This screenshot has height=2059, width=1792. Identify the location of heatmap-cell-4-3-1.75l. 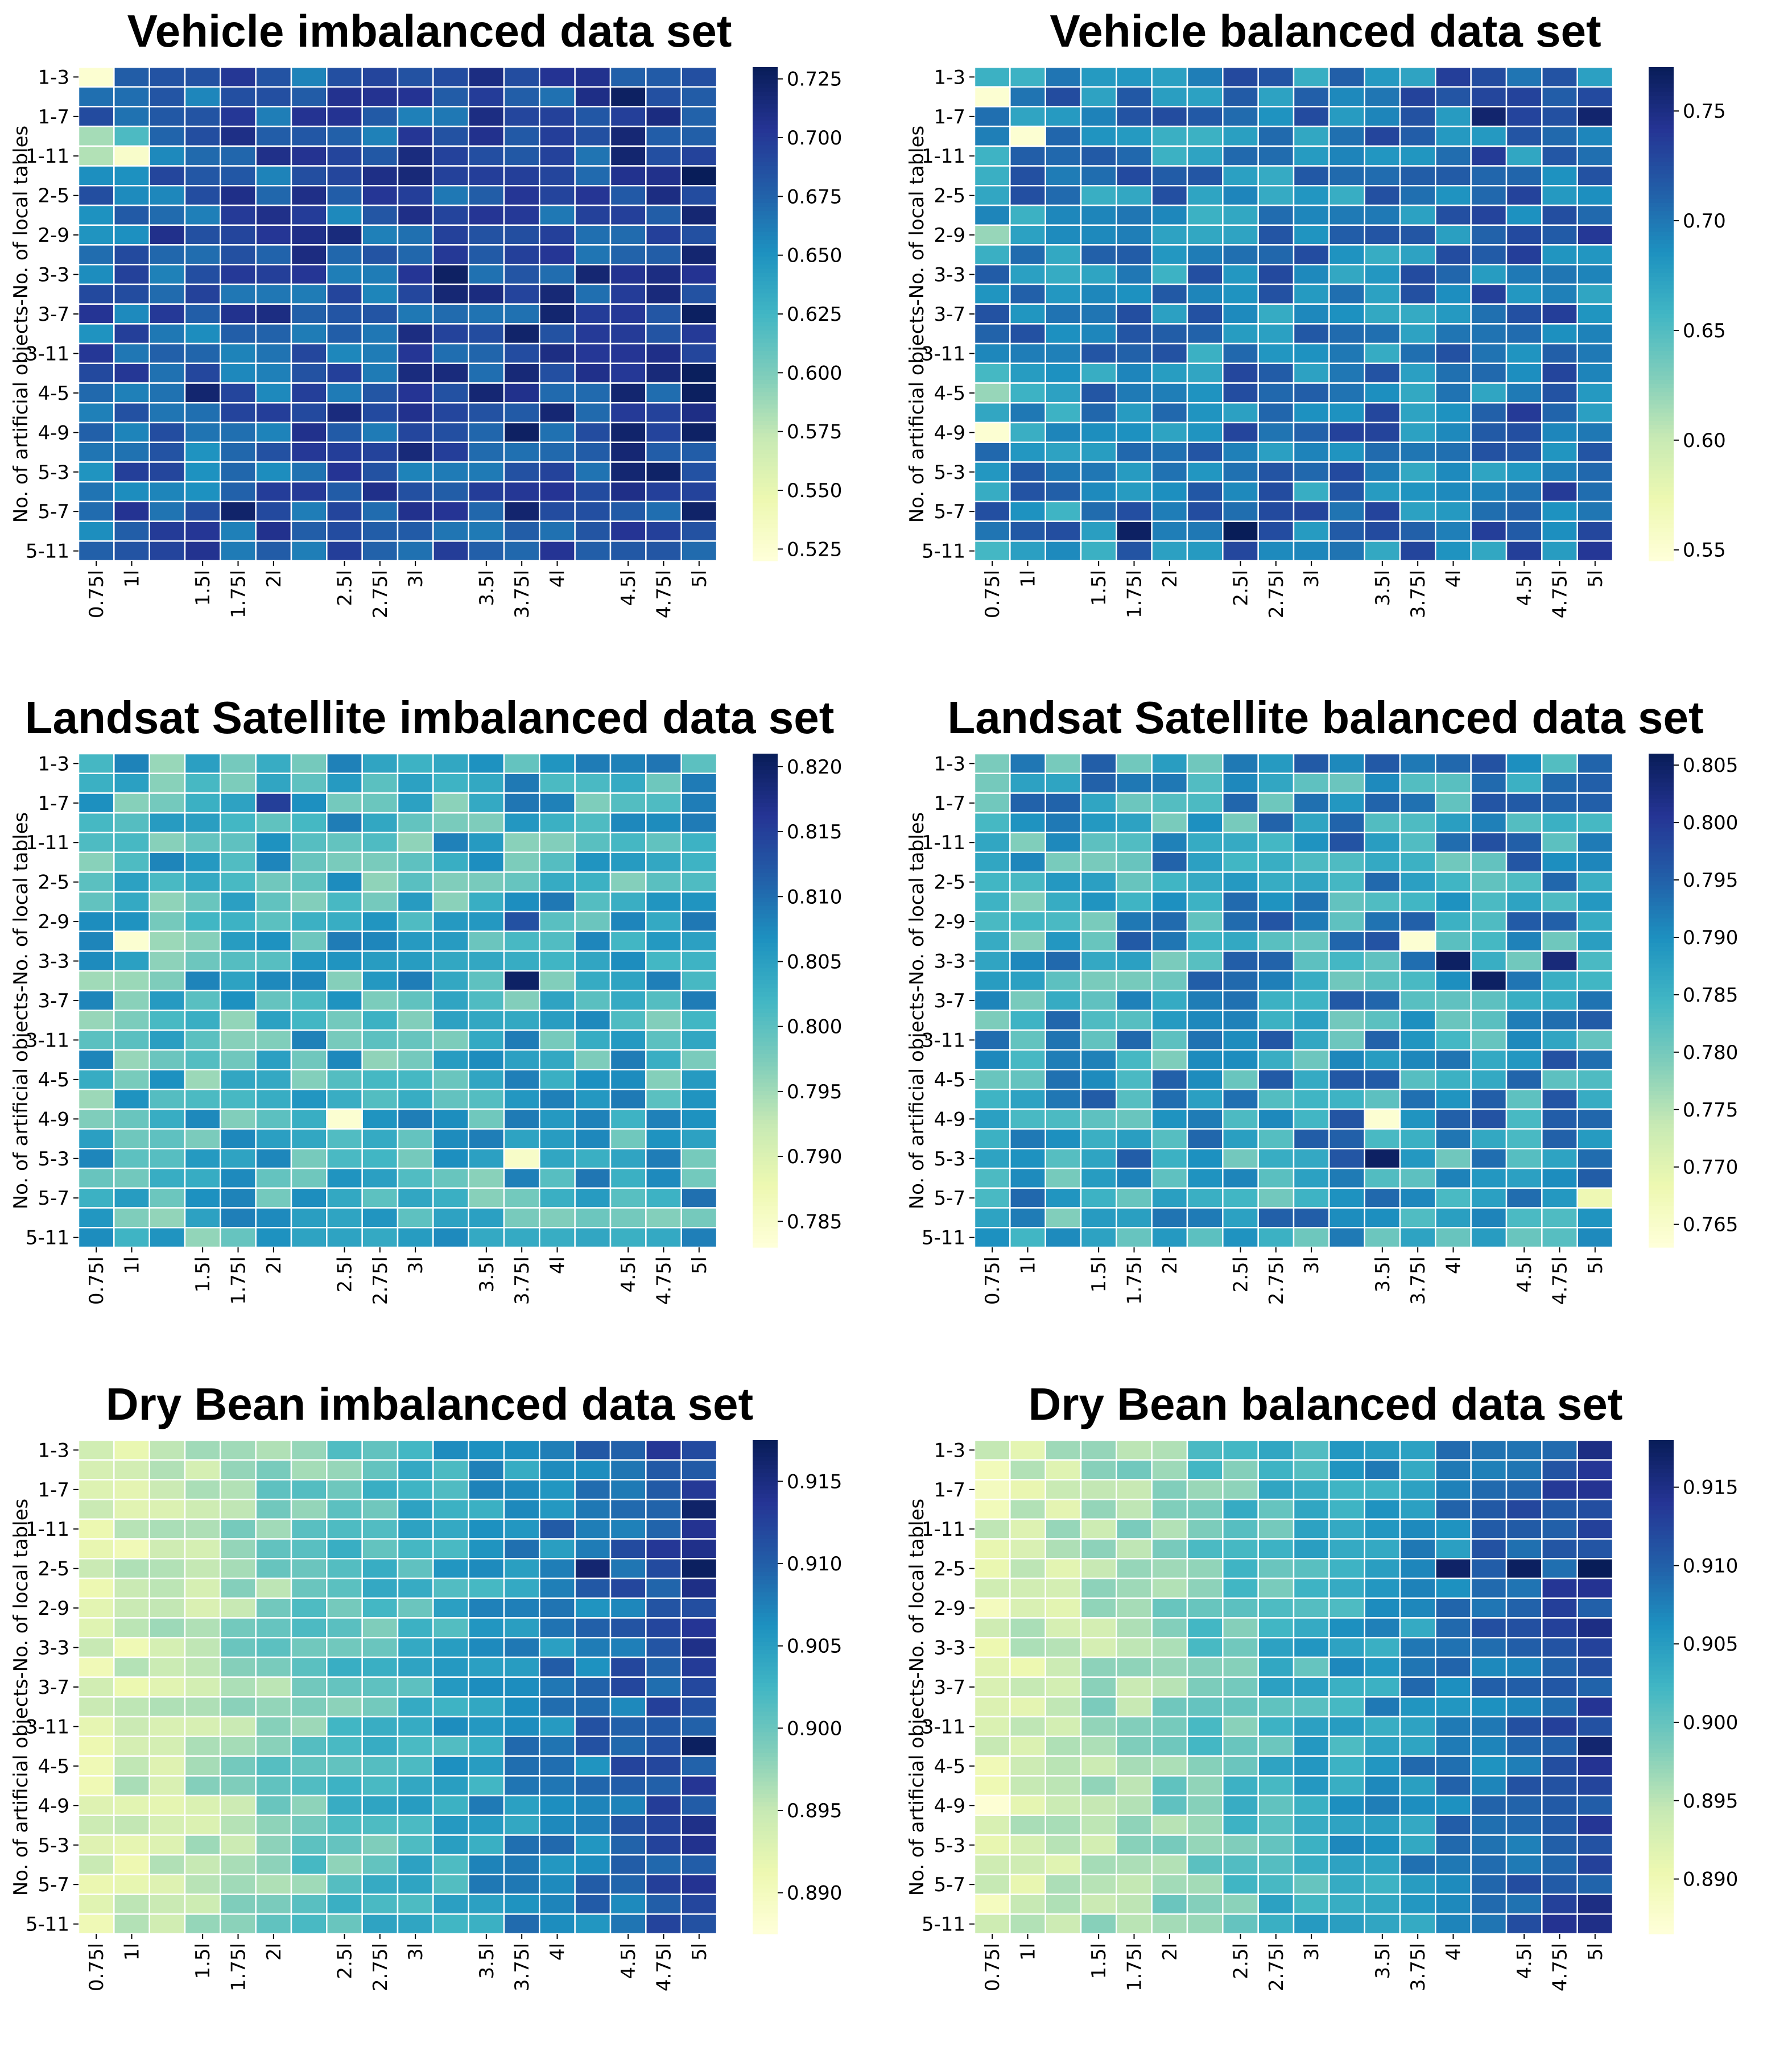
(1134, 1746).